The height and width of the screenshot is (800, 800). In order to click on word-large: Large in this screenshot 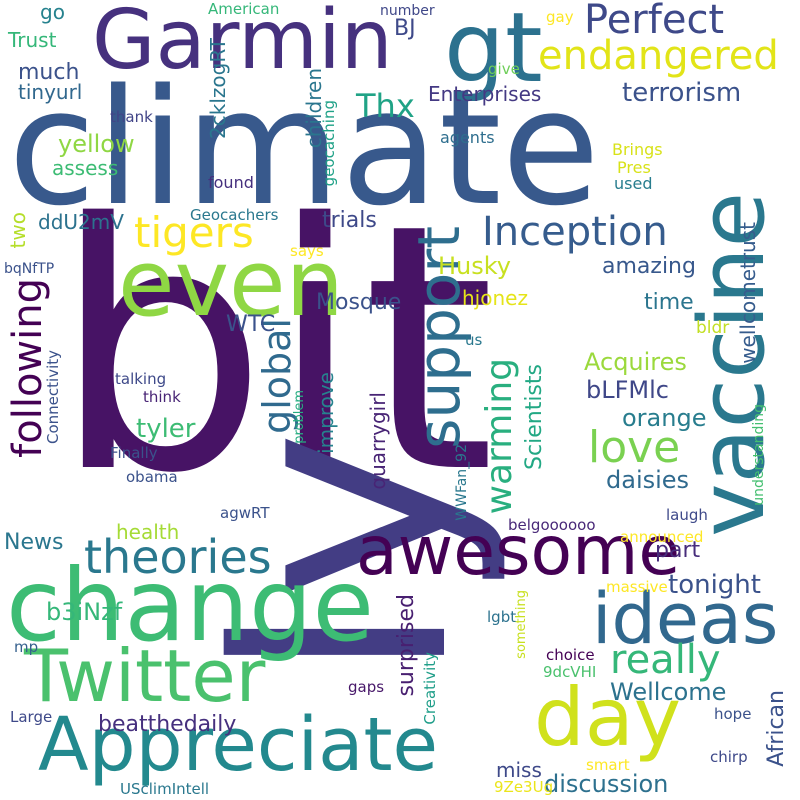, I will do `click(31, 717)`.